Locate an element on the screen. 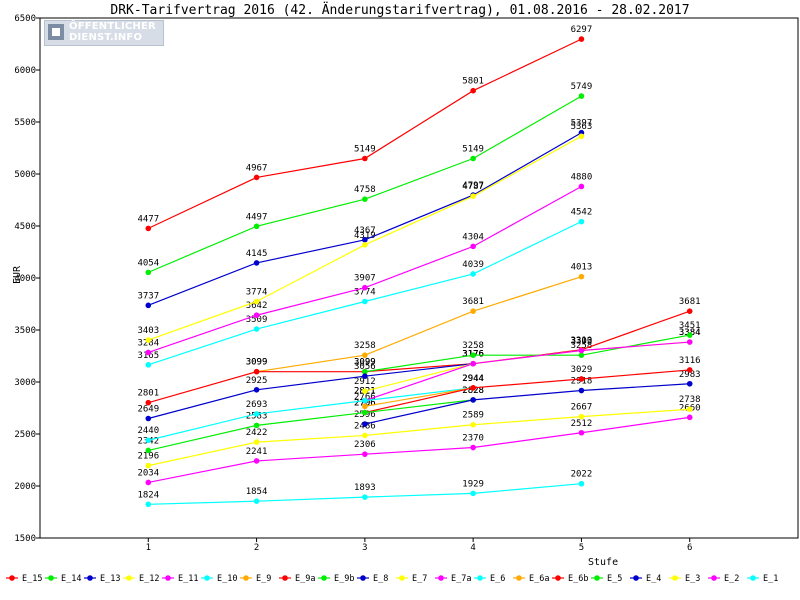 The image size is (800, 600). data-label: 2440 is located at coordinates (148, 431).